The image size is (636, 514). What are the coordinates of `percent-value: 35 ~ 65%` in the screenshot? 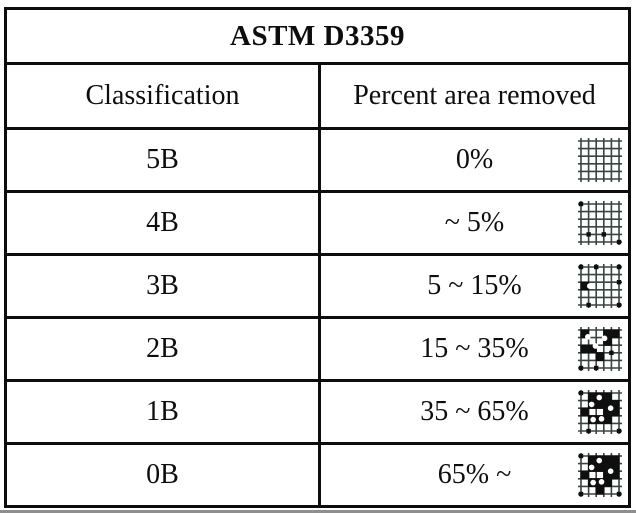 It's located at (474, 411).